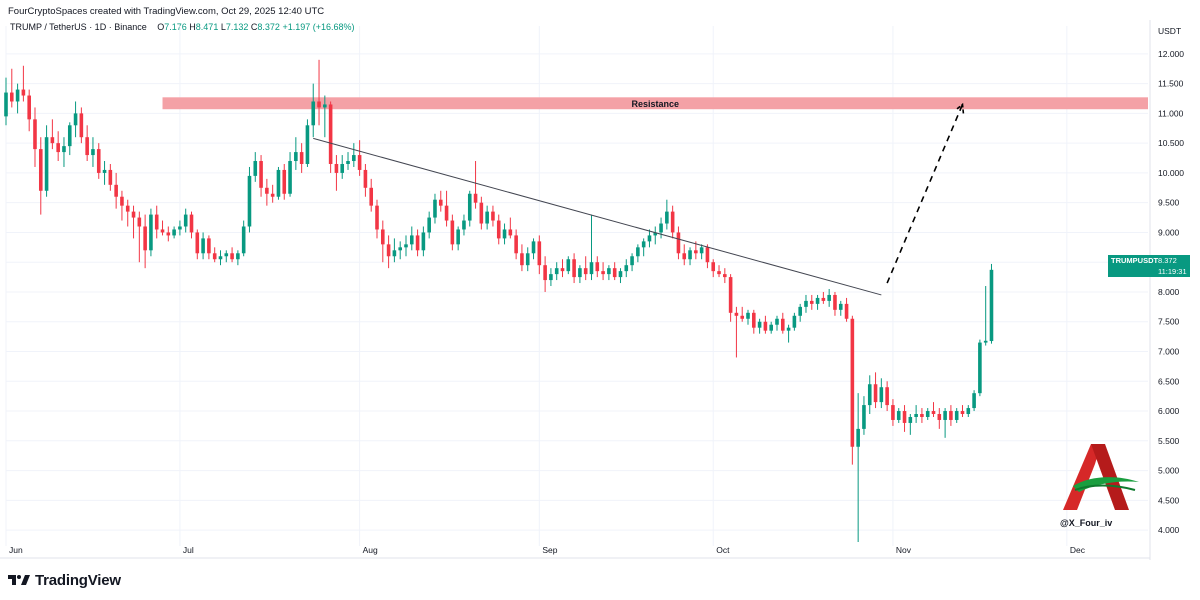 The height and width of the screenshot is (600, 1200). Describe the element at coordinates (723, 550) in the screenshot. I see `x-tick-label: Oct` at that location.